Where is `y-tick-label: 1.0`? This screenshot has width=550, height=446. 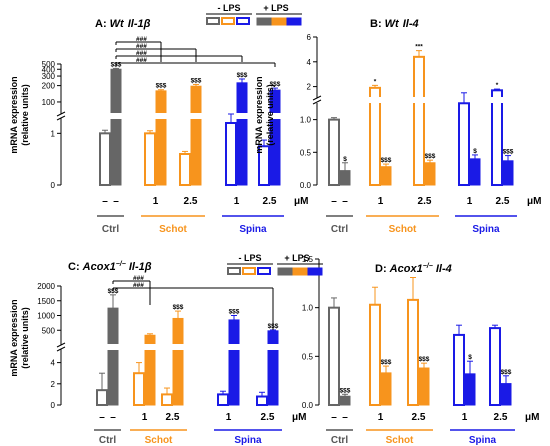 y-tick-label: 1.0 is located at coordinates (308, 308).